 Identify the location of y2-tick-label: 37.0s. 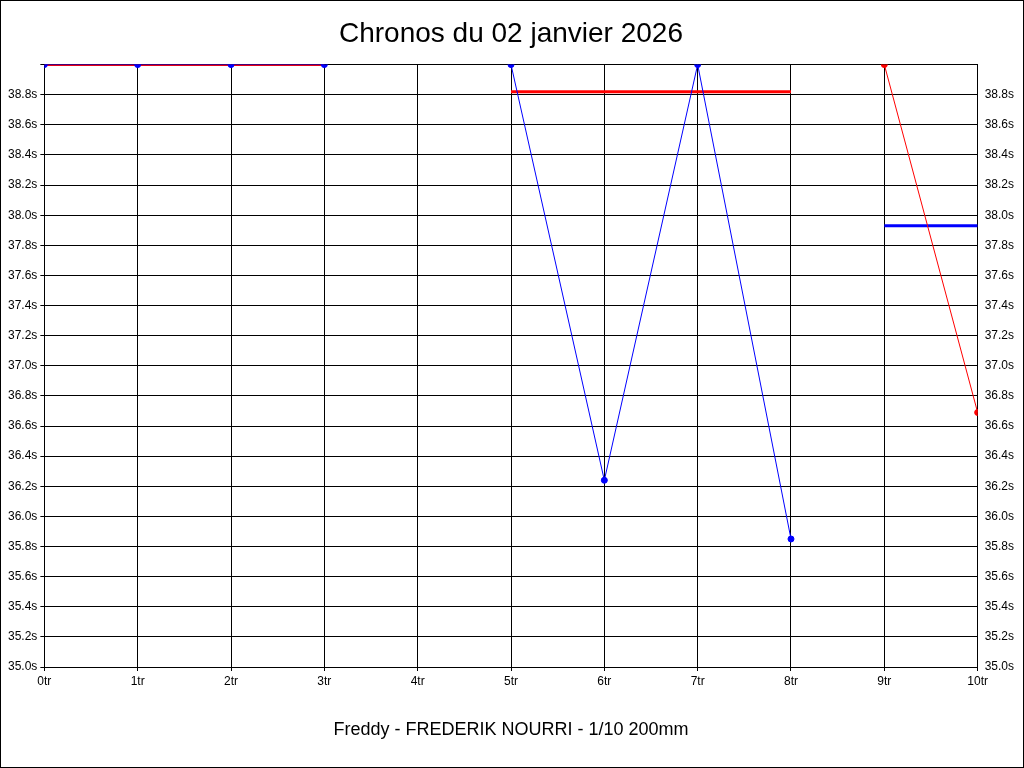
(999, 365).